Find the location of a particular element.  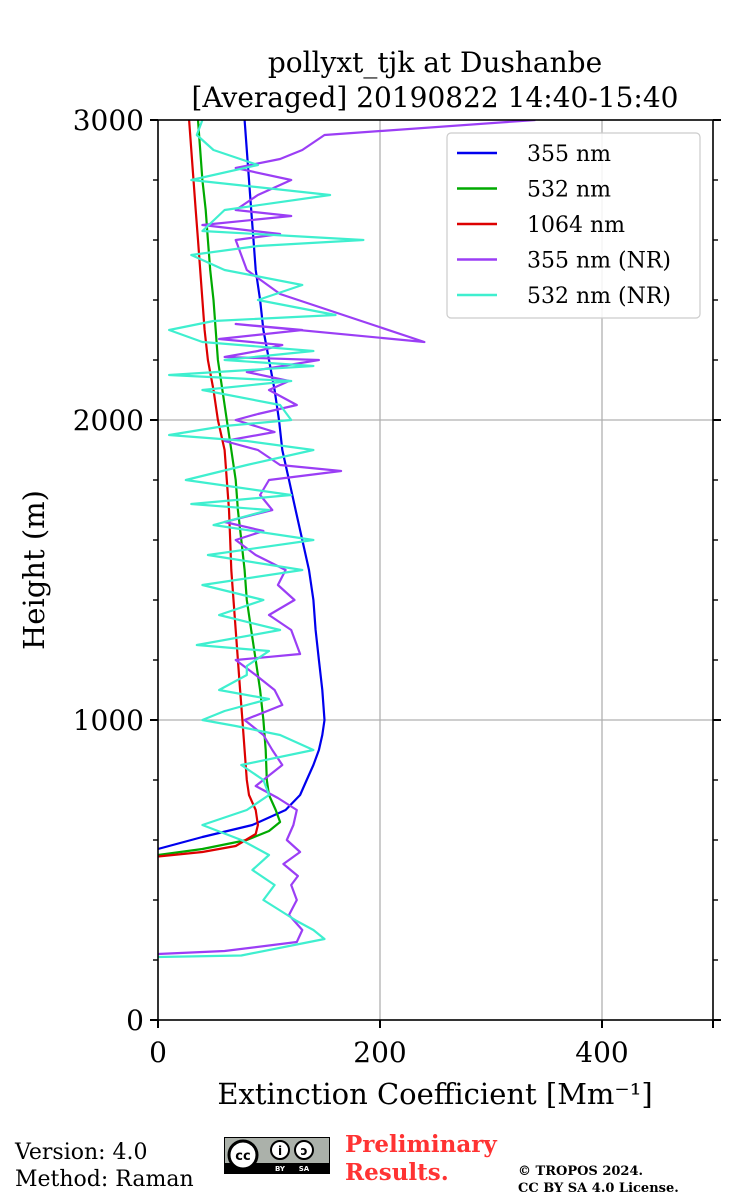

x-tick-label: 0 is located at coordinates (158, 1052).